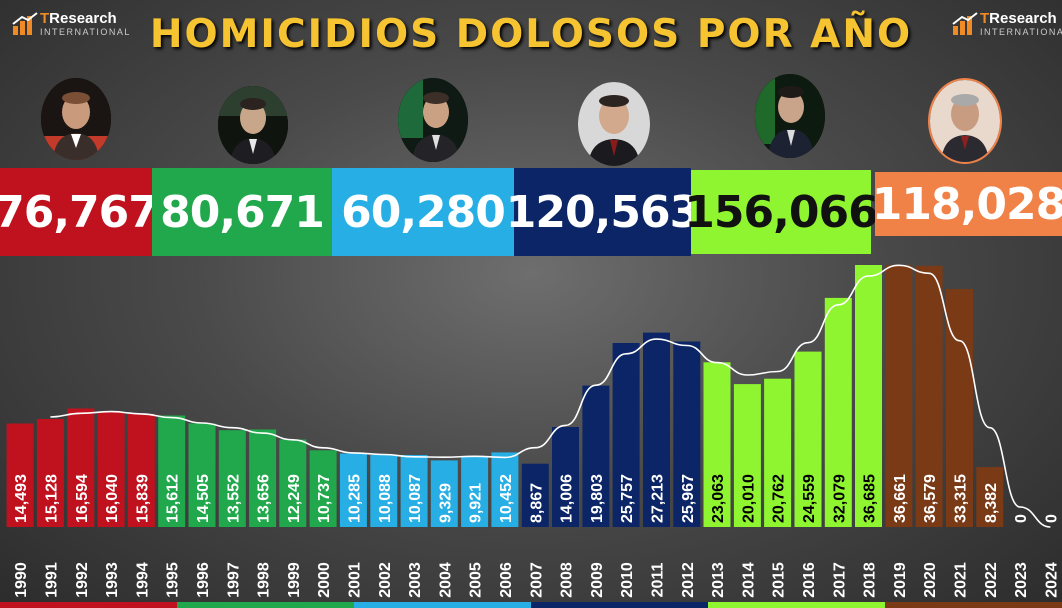 Image resolution: width=1062 pixels, height=608 pixels. I want to click on value-label-1999: 12,249, so click(294, 498).